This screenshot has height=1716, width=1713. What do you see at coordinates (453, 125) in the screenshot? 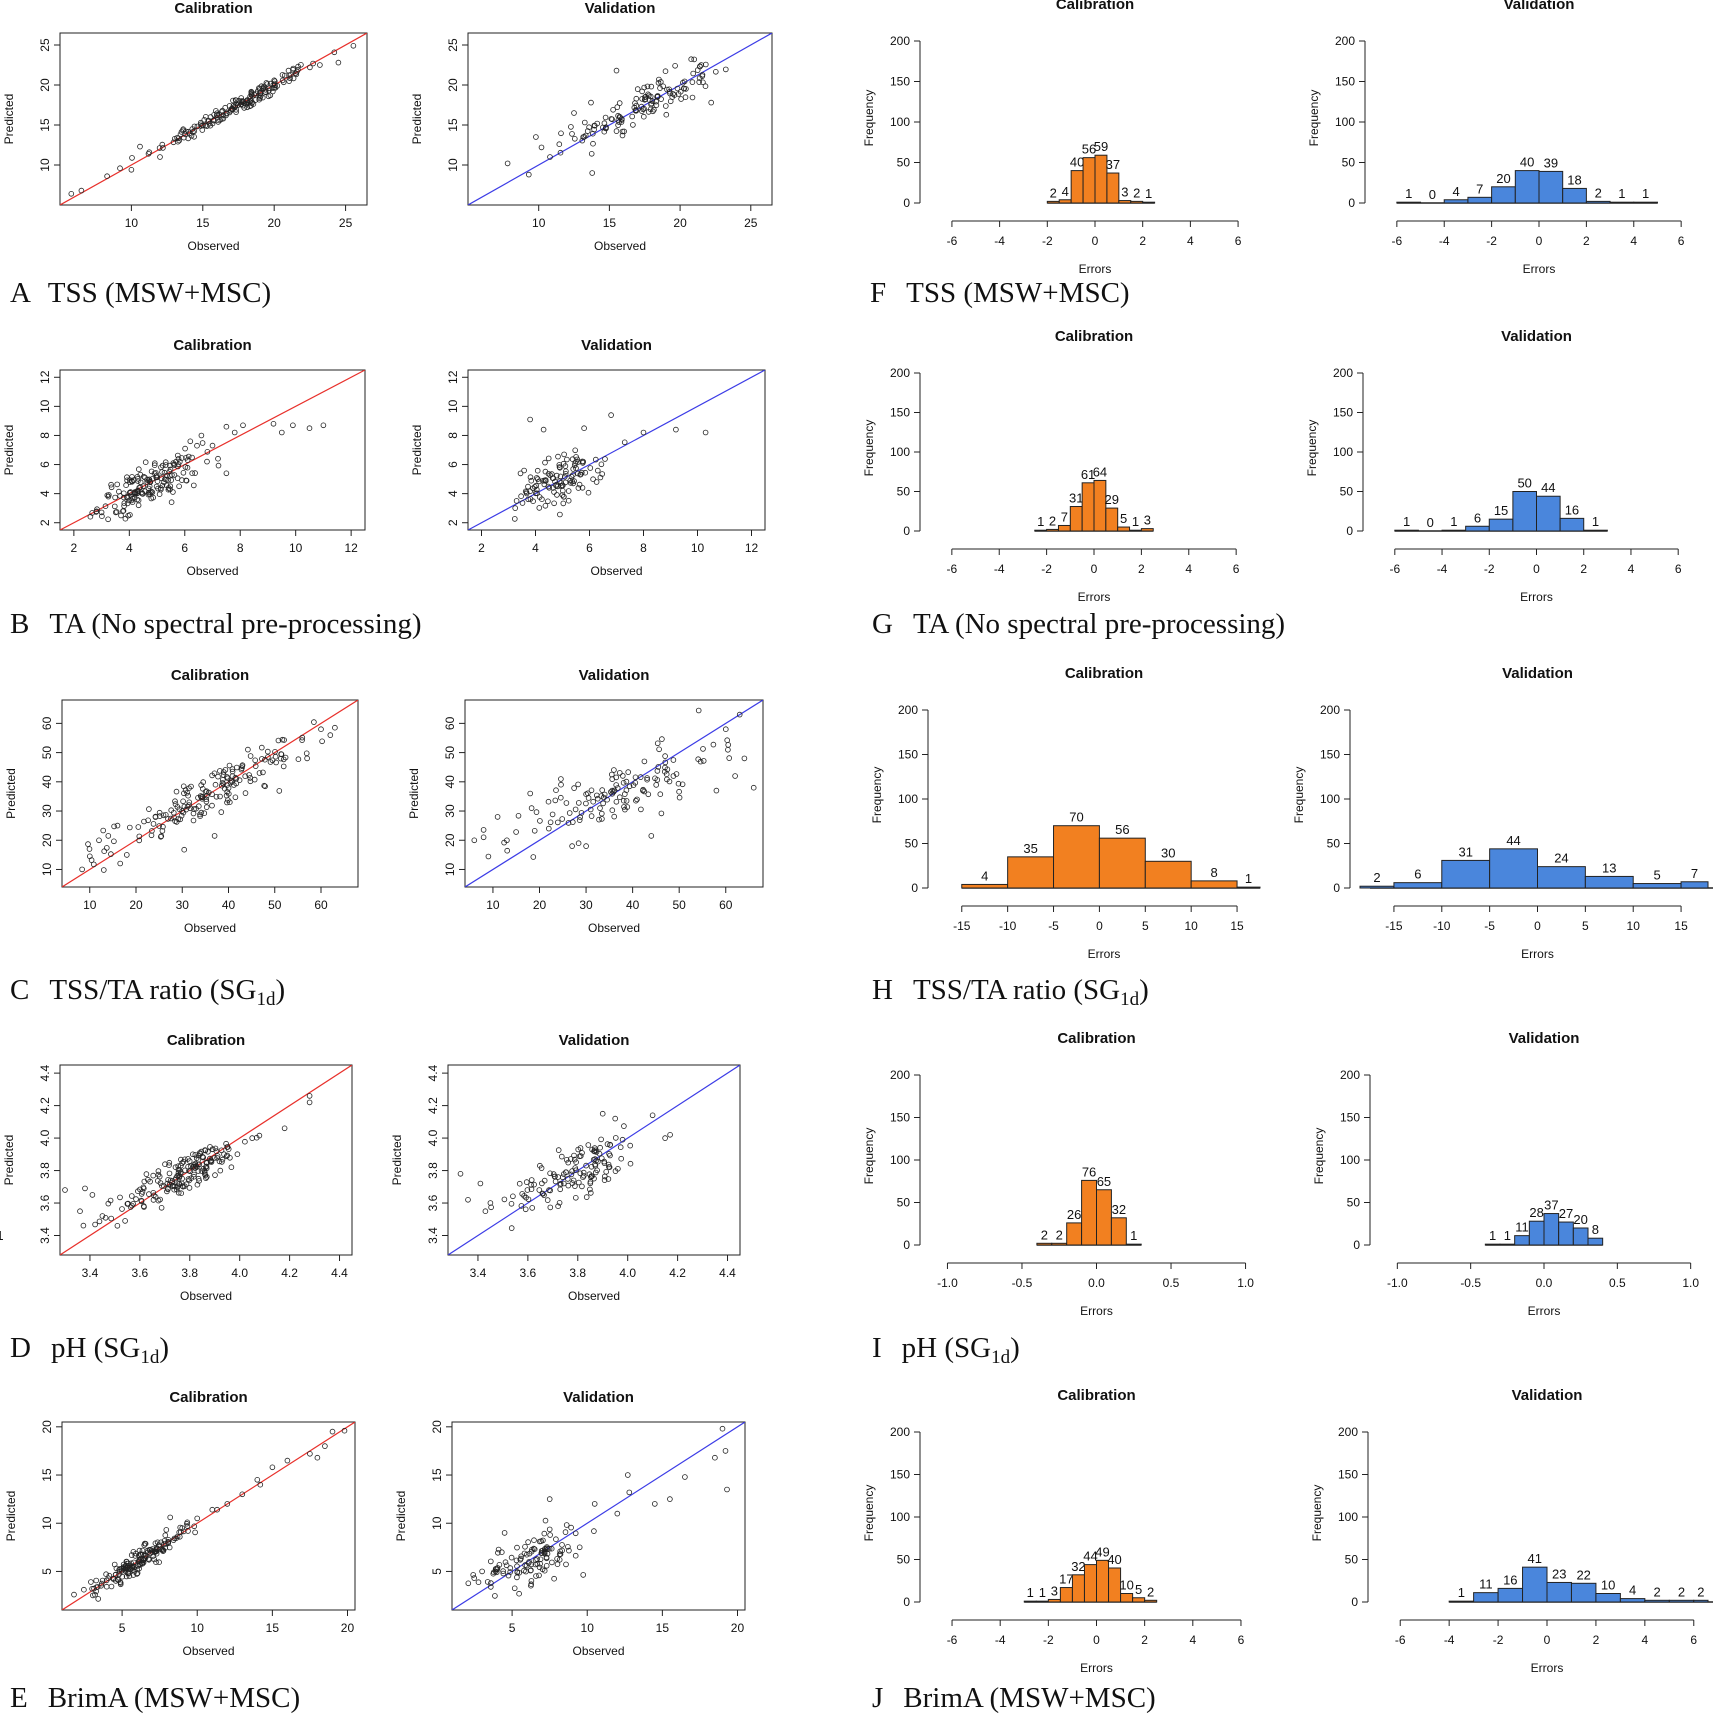
I see `y-tick-label: 15` at bounding box center [453, 125].